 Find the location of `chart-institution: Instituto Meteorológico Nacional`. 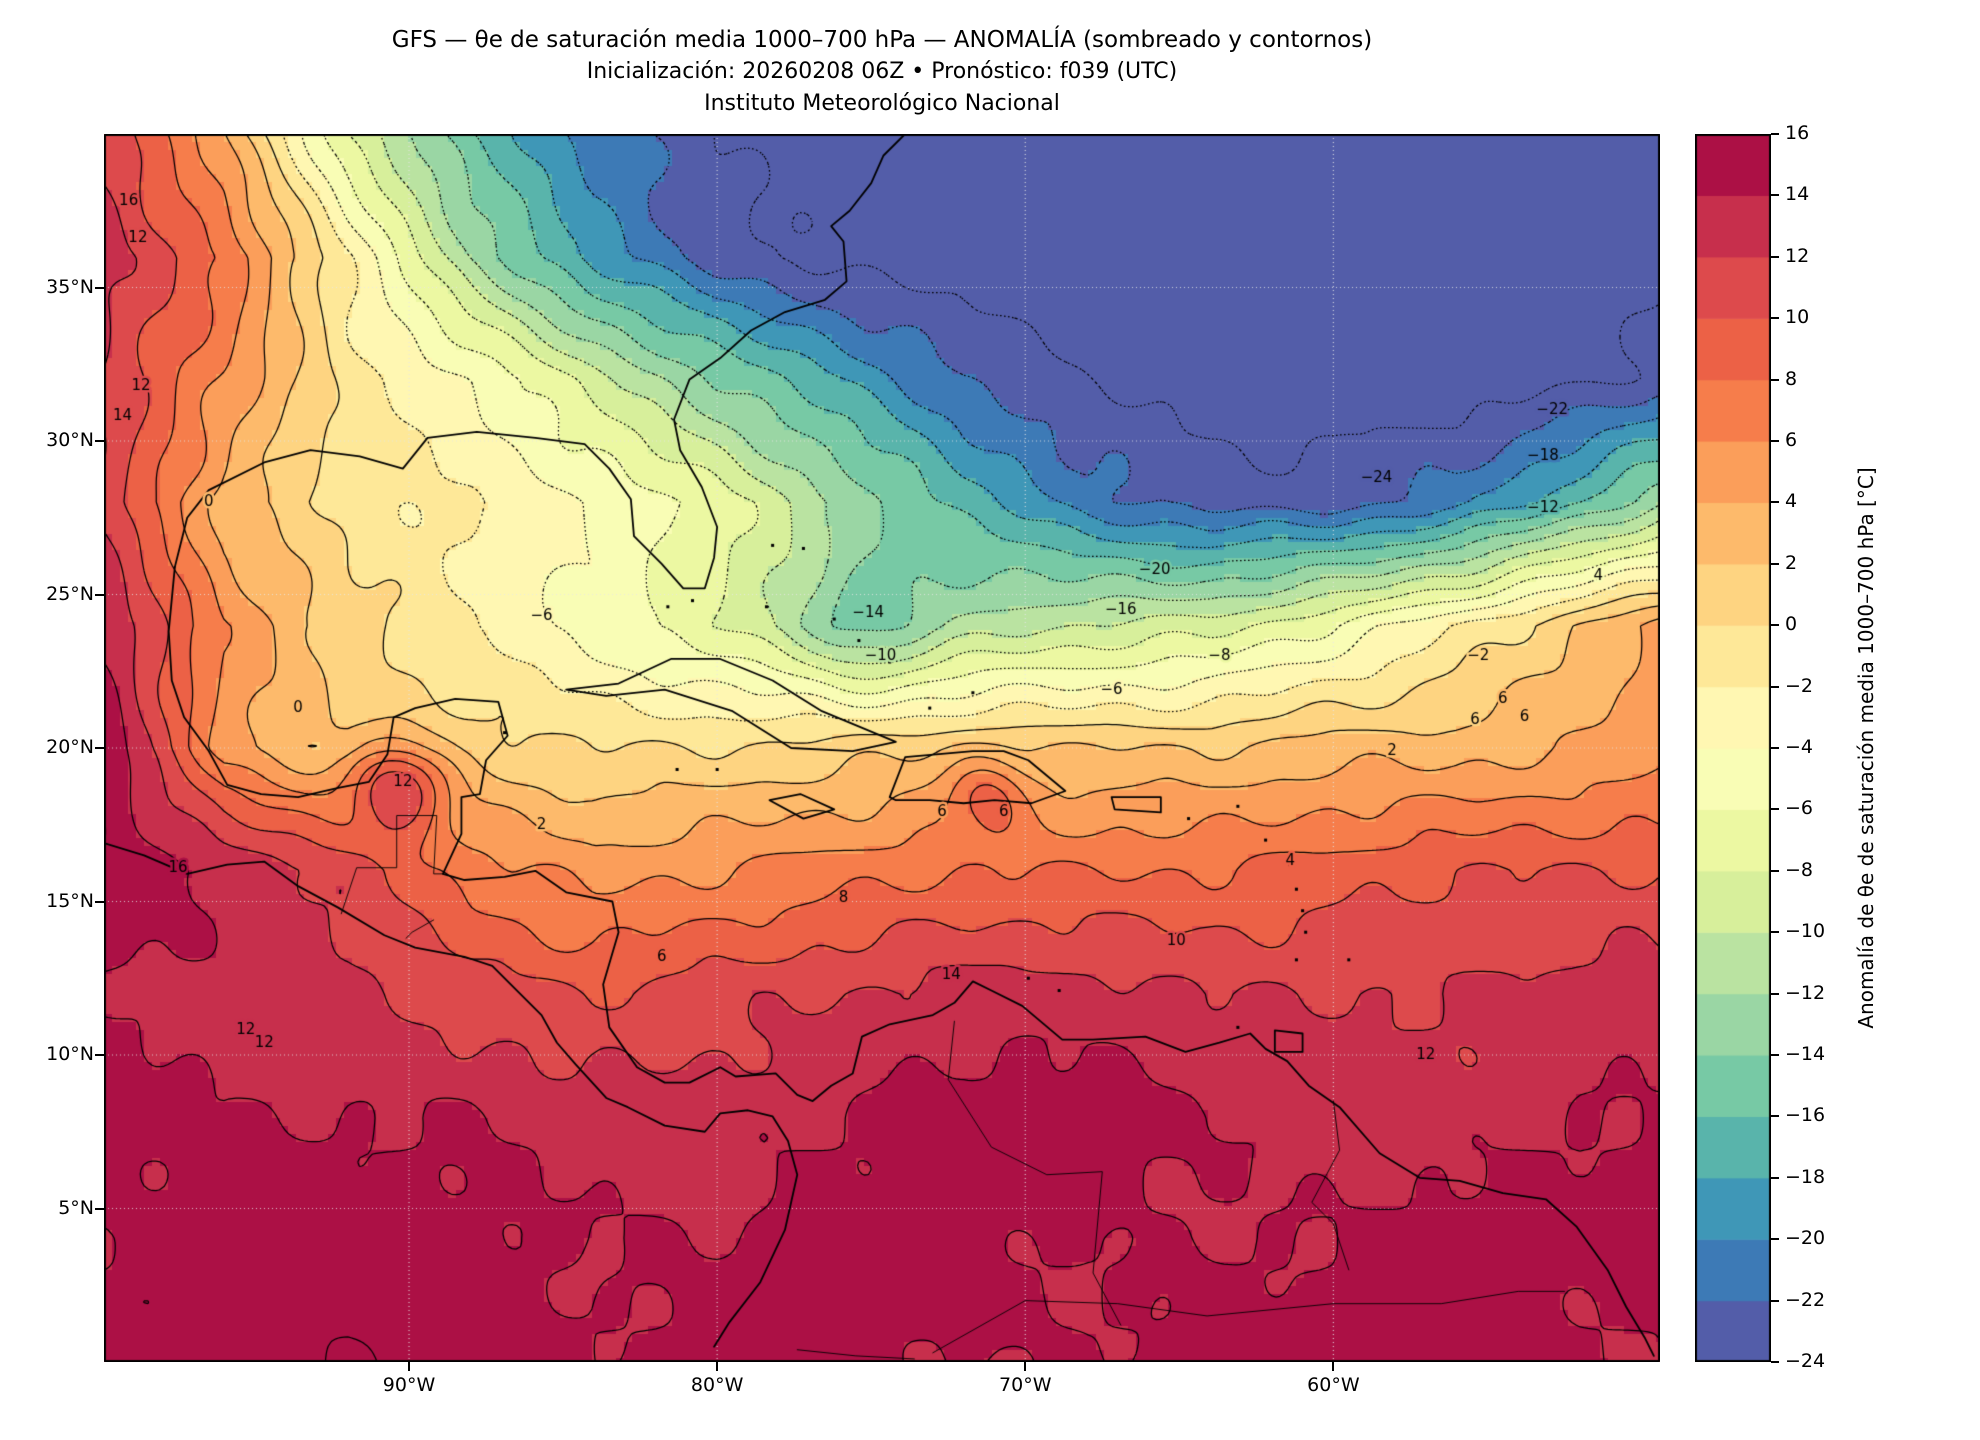

chart-institution: Instituto Meteorológico Nacional is located at coordinates (882, 103).